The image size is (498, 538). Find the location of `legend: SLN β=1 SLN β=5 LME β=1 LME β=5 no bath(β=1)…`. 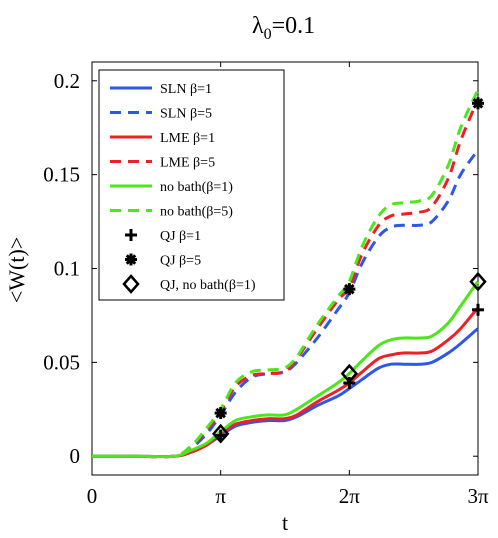

legend: SLN β=1 SLN β=5 LME β=1 LME β=5 no bath(β=1)… is located at coordinates (183, 188).